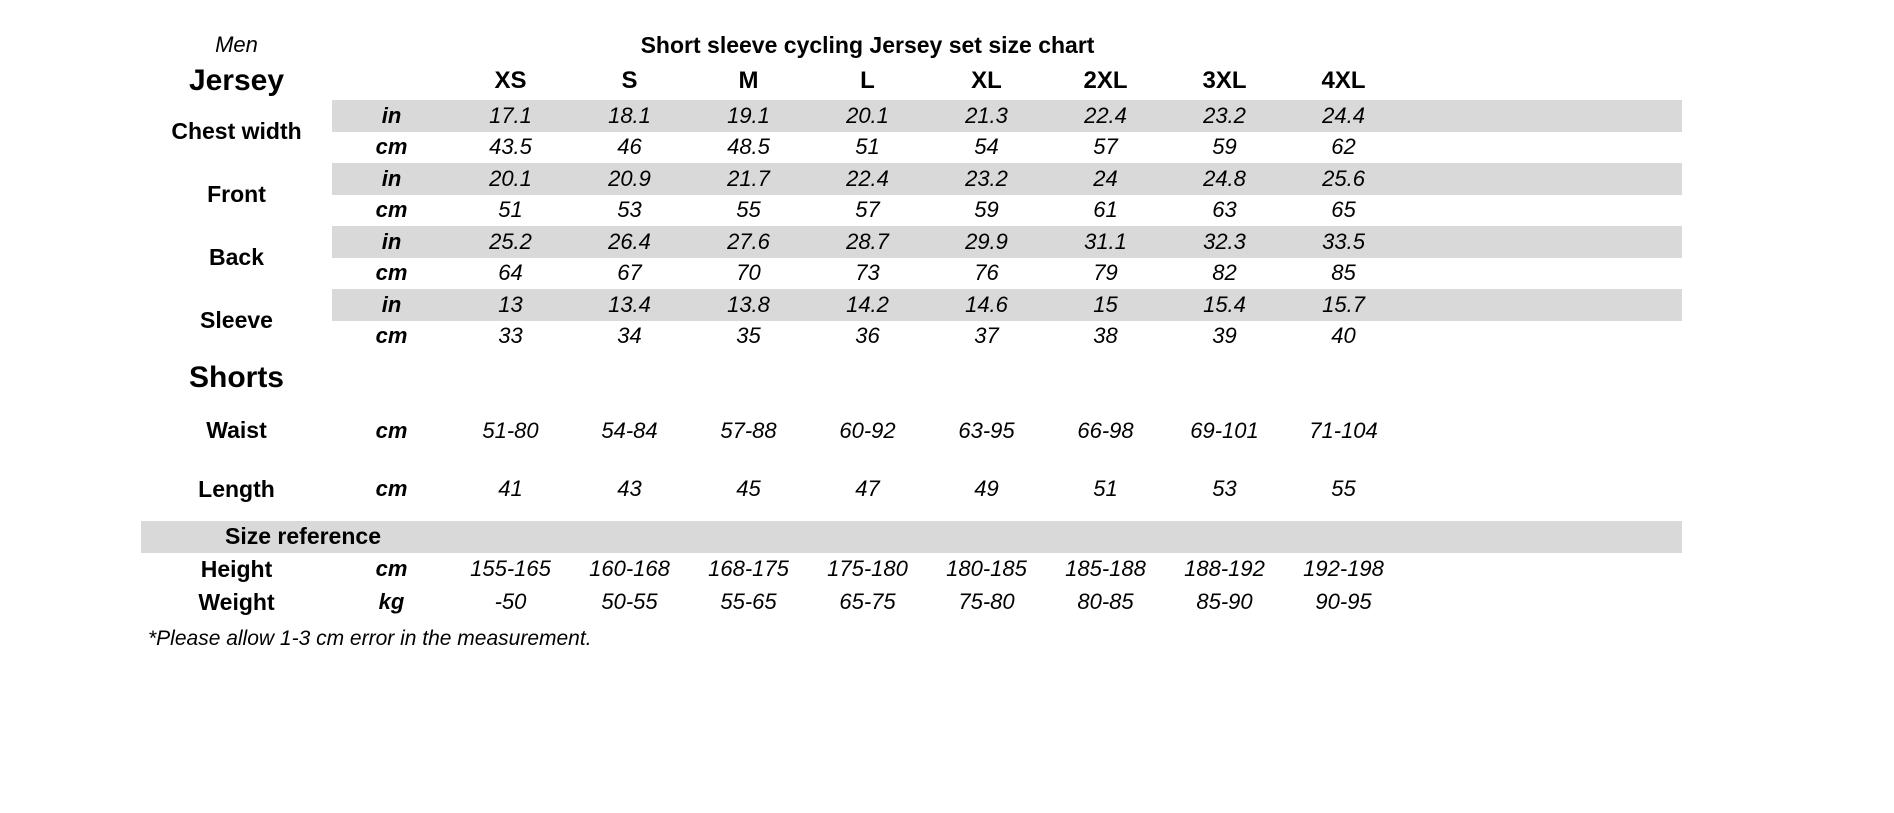 This screenshot has width=1894, height=813. I want to click on value-cell: 17.1, so click(510, 116).